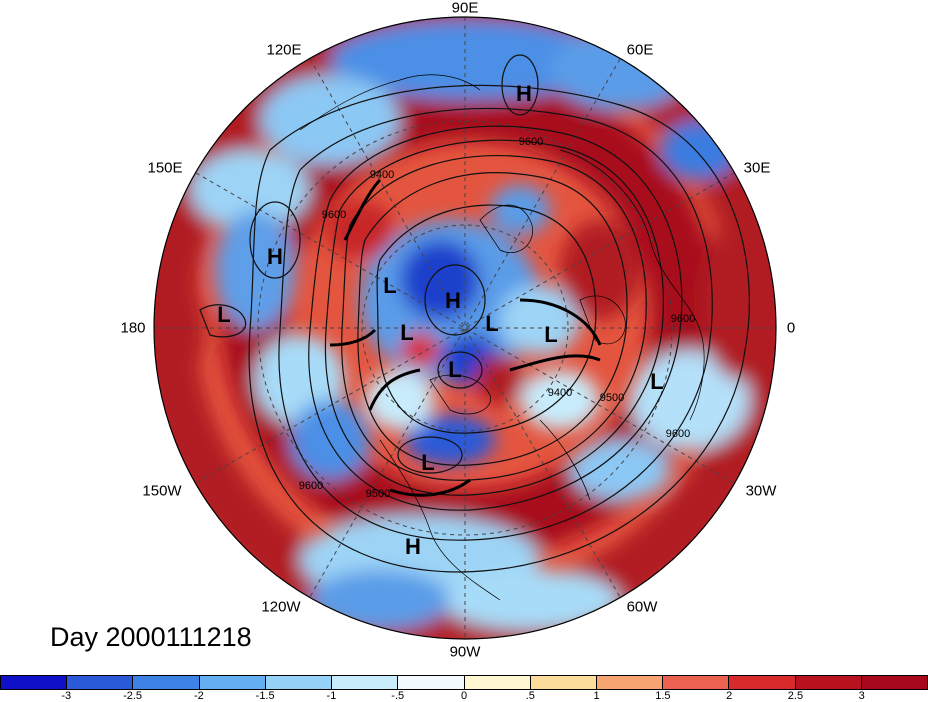 The height and width of the screenshot is (702, 928). What do you see at coordinates (642, 607) in the screenshot?
I see `lon-label-60w: 60W` at bounding box center [642, 607].